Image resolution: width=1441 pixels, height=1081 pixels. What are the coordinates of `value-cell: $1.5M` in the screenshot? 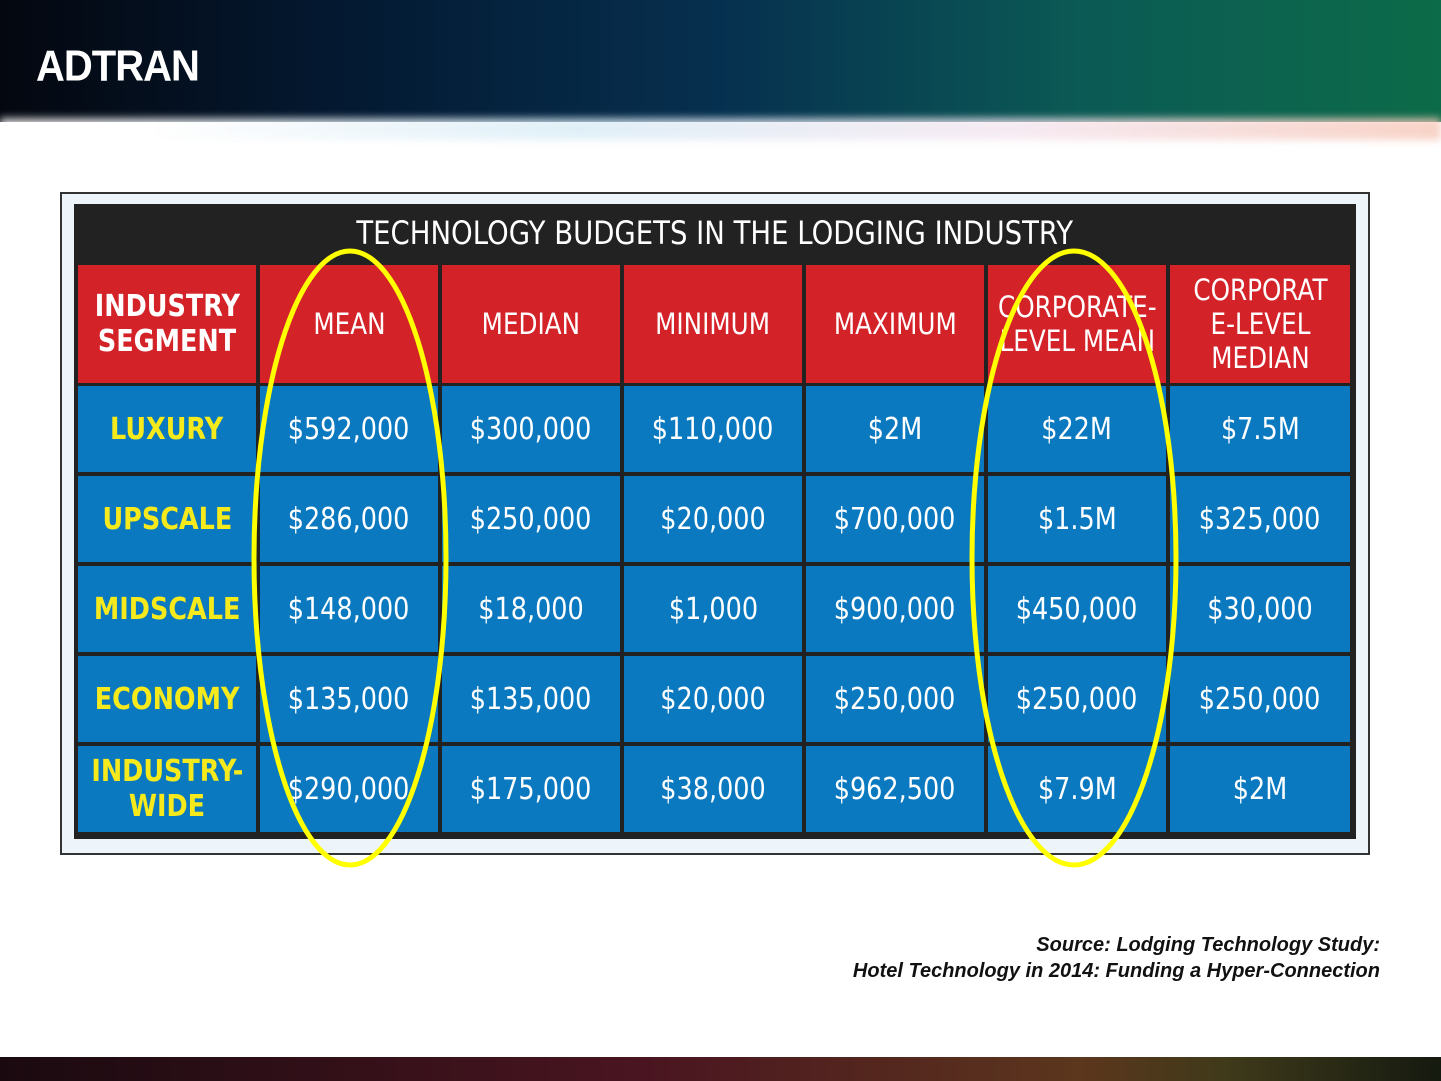 It's located at (1077, 519).